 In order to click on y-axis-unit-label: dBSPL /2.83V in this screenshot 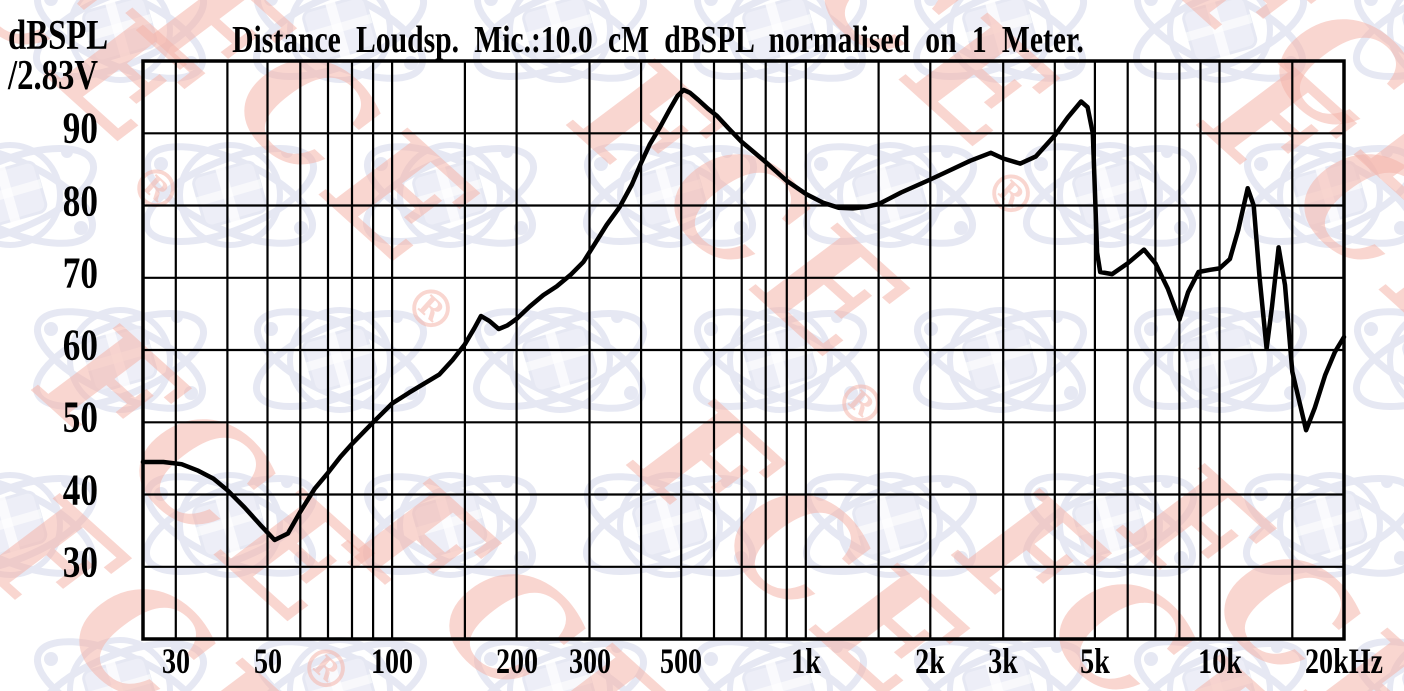, I will do `click(58, 56)`.